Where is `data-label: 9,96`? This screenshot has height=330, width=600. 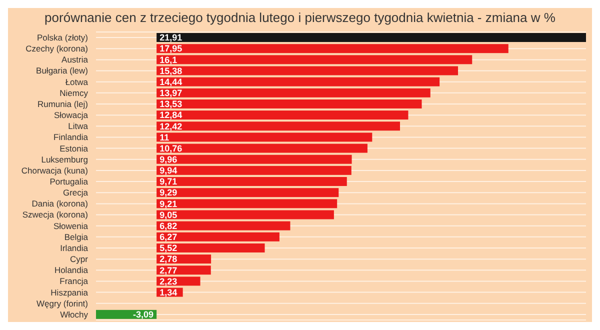 data-label: 9,96 is located at coordinates (169, 159).